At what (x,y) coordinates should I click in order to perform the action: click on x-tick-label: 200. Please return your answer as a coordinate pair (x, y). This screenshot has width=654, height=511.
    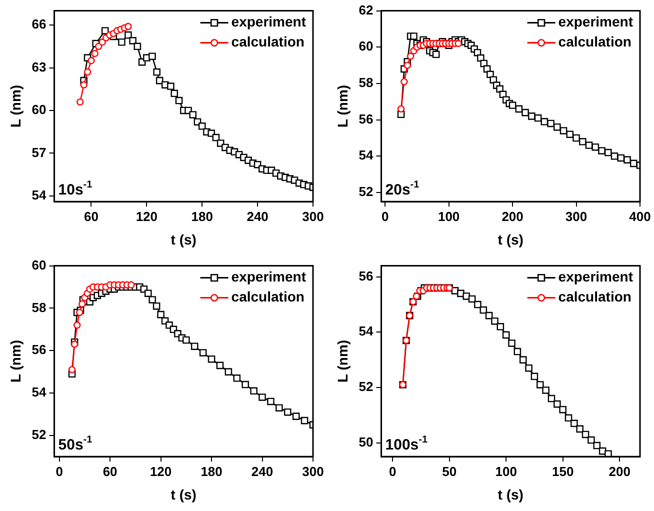
    Looking at the image, I should click on (513, 216).